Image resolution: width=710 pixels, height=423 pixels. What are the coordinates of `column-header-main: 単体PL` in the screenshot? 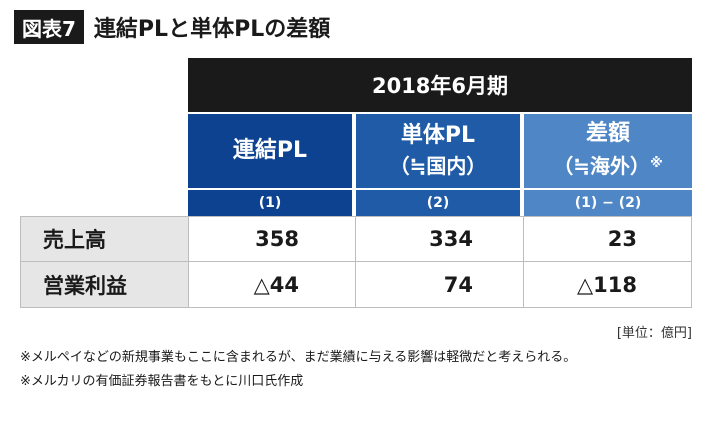 It's located at (438, 135).